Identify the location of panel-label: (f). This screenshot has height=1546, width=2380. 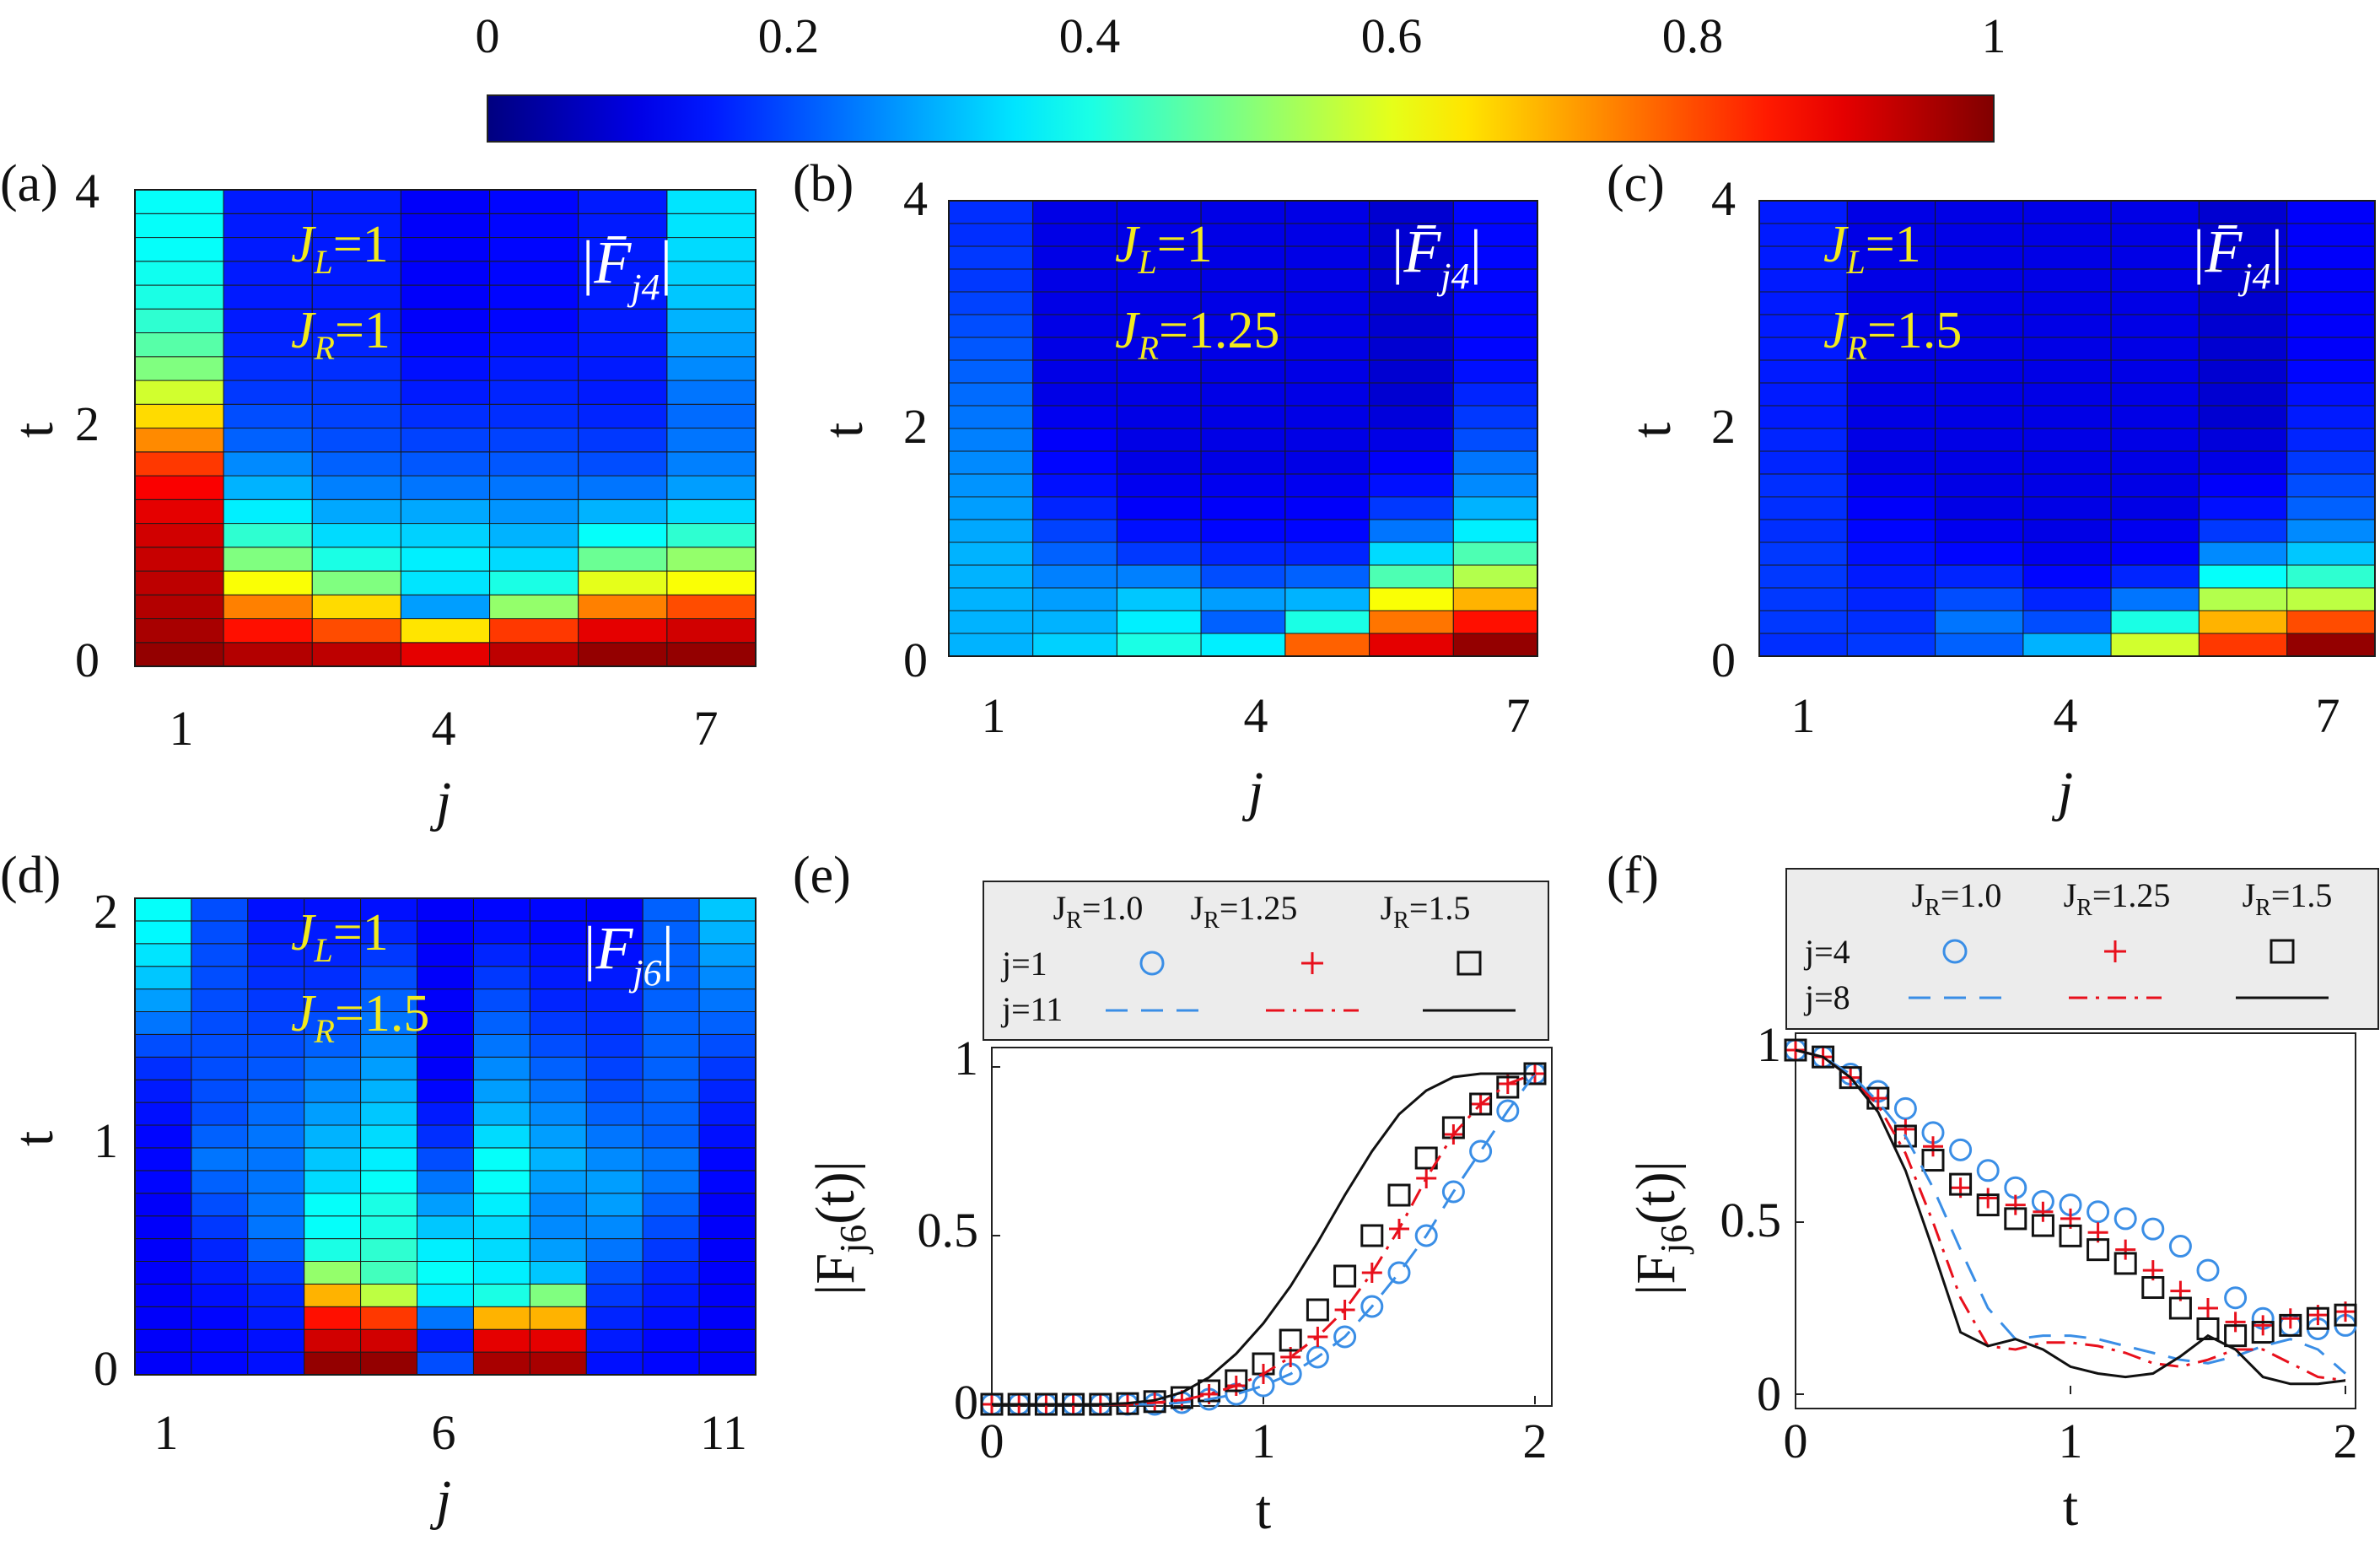
(1633, 876).